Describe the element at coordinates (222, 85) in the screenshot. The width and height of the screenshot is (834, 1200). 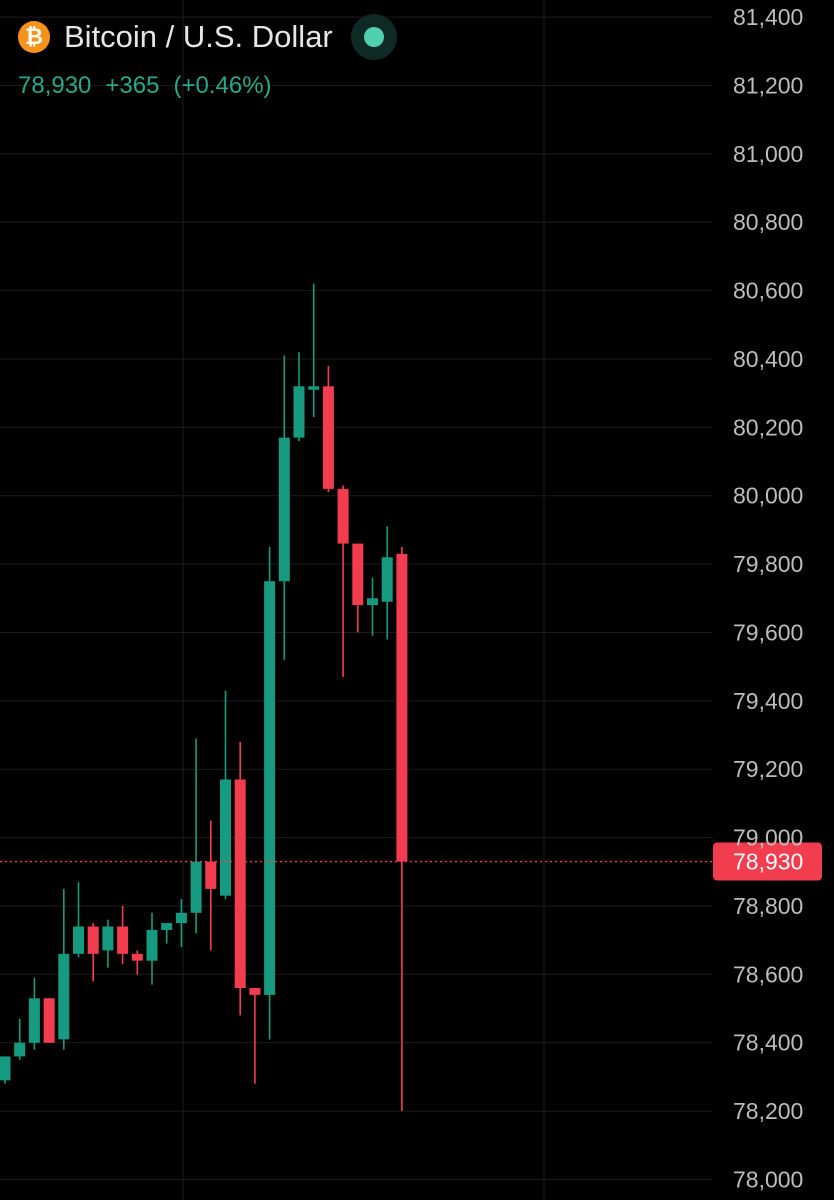
I see `price-change-percent: (+0.46%)` at that location.